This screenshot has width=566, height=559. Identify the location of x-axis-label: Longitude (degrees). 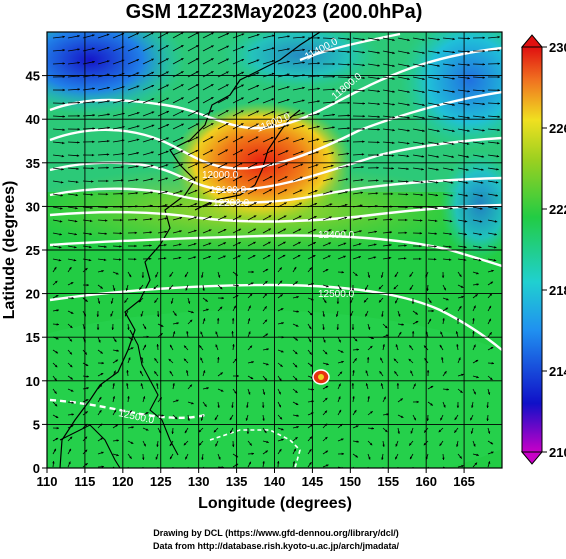
(275, 503).